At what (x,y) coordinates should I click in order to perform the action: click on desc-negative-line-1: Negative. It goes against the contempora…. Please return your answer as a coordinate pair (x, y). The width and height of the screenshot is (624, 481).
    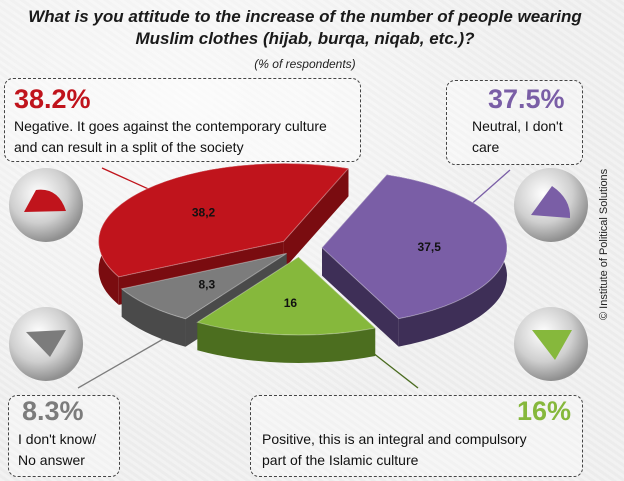
    Looking at the image, I should click on (170, 126).